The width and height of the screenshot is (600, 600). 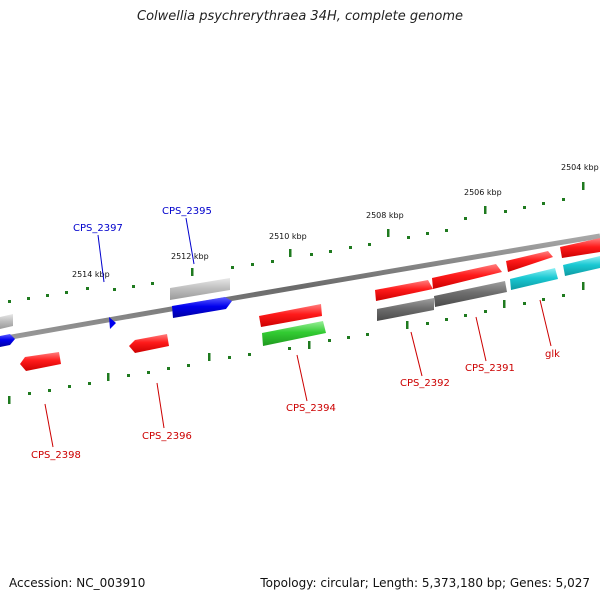 What do you see at coordinates (288, 236) in the screenshot?
I see `scale-label-2510: 2510 kbp` at bounding box center [288, 236].